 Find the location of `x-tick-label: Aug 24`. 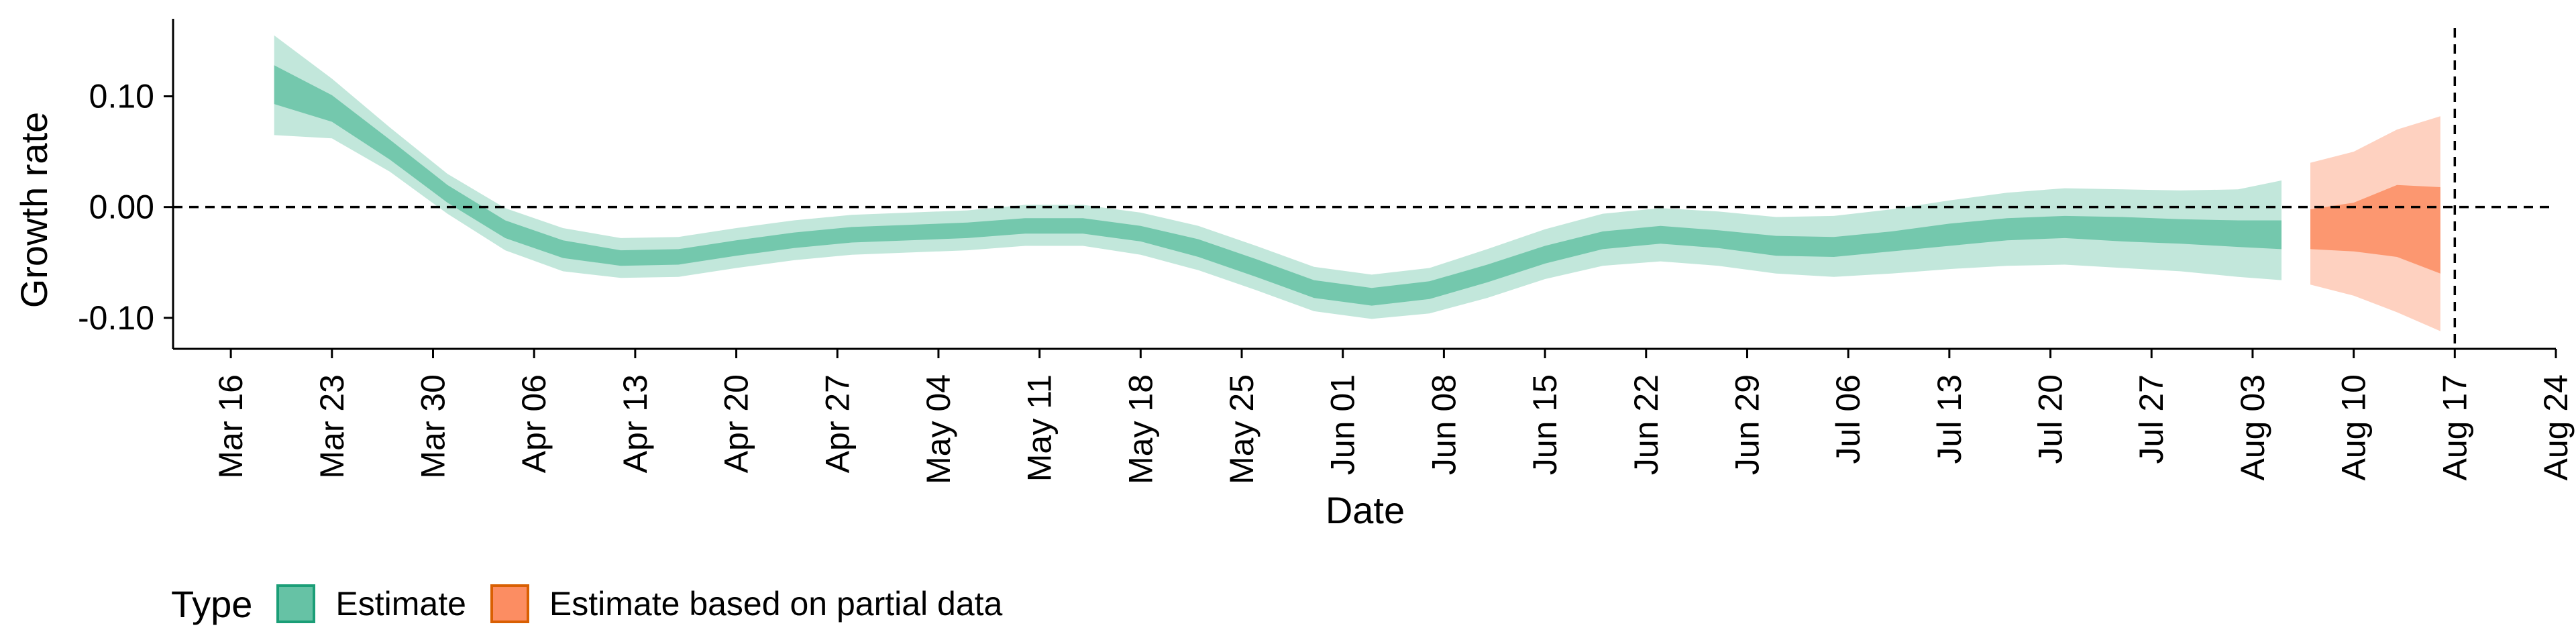

x-tick-label: Aug 24 is located at coordinates (2556, 427).